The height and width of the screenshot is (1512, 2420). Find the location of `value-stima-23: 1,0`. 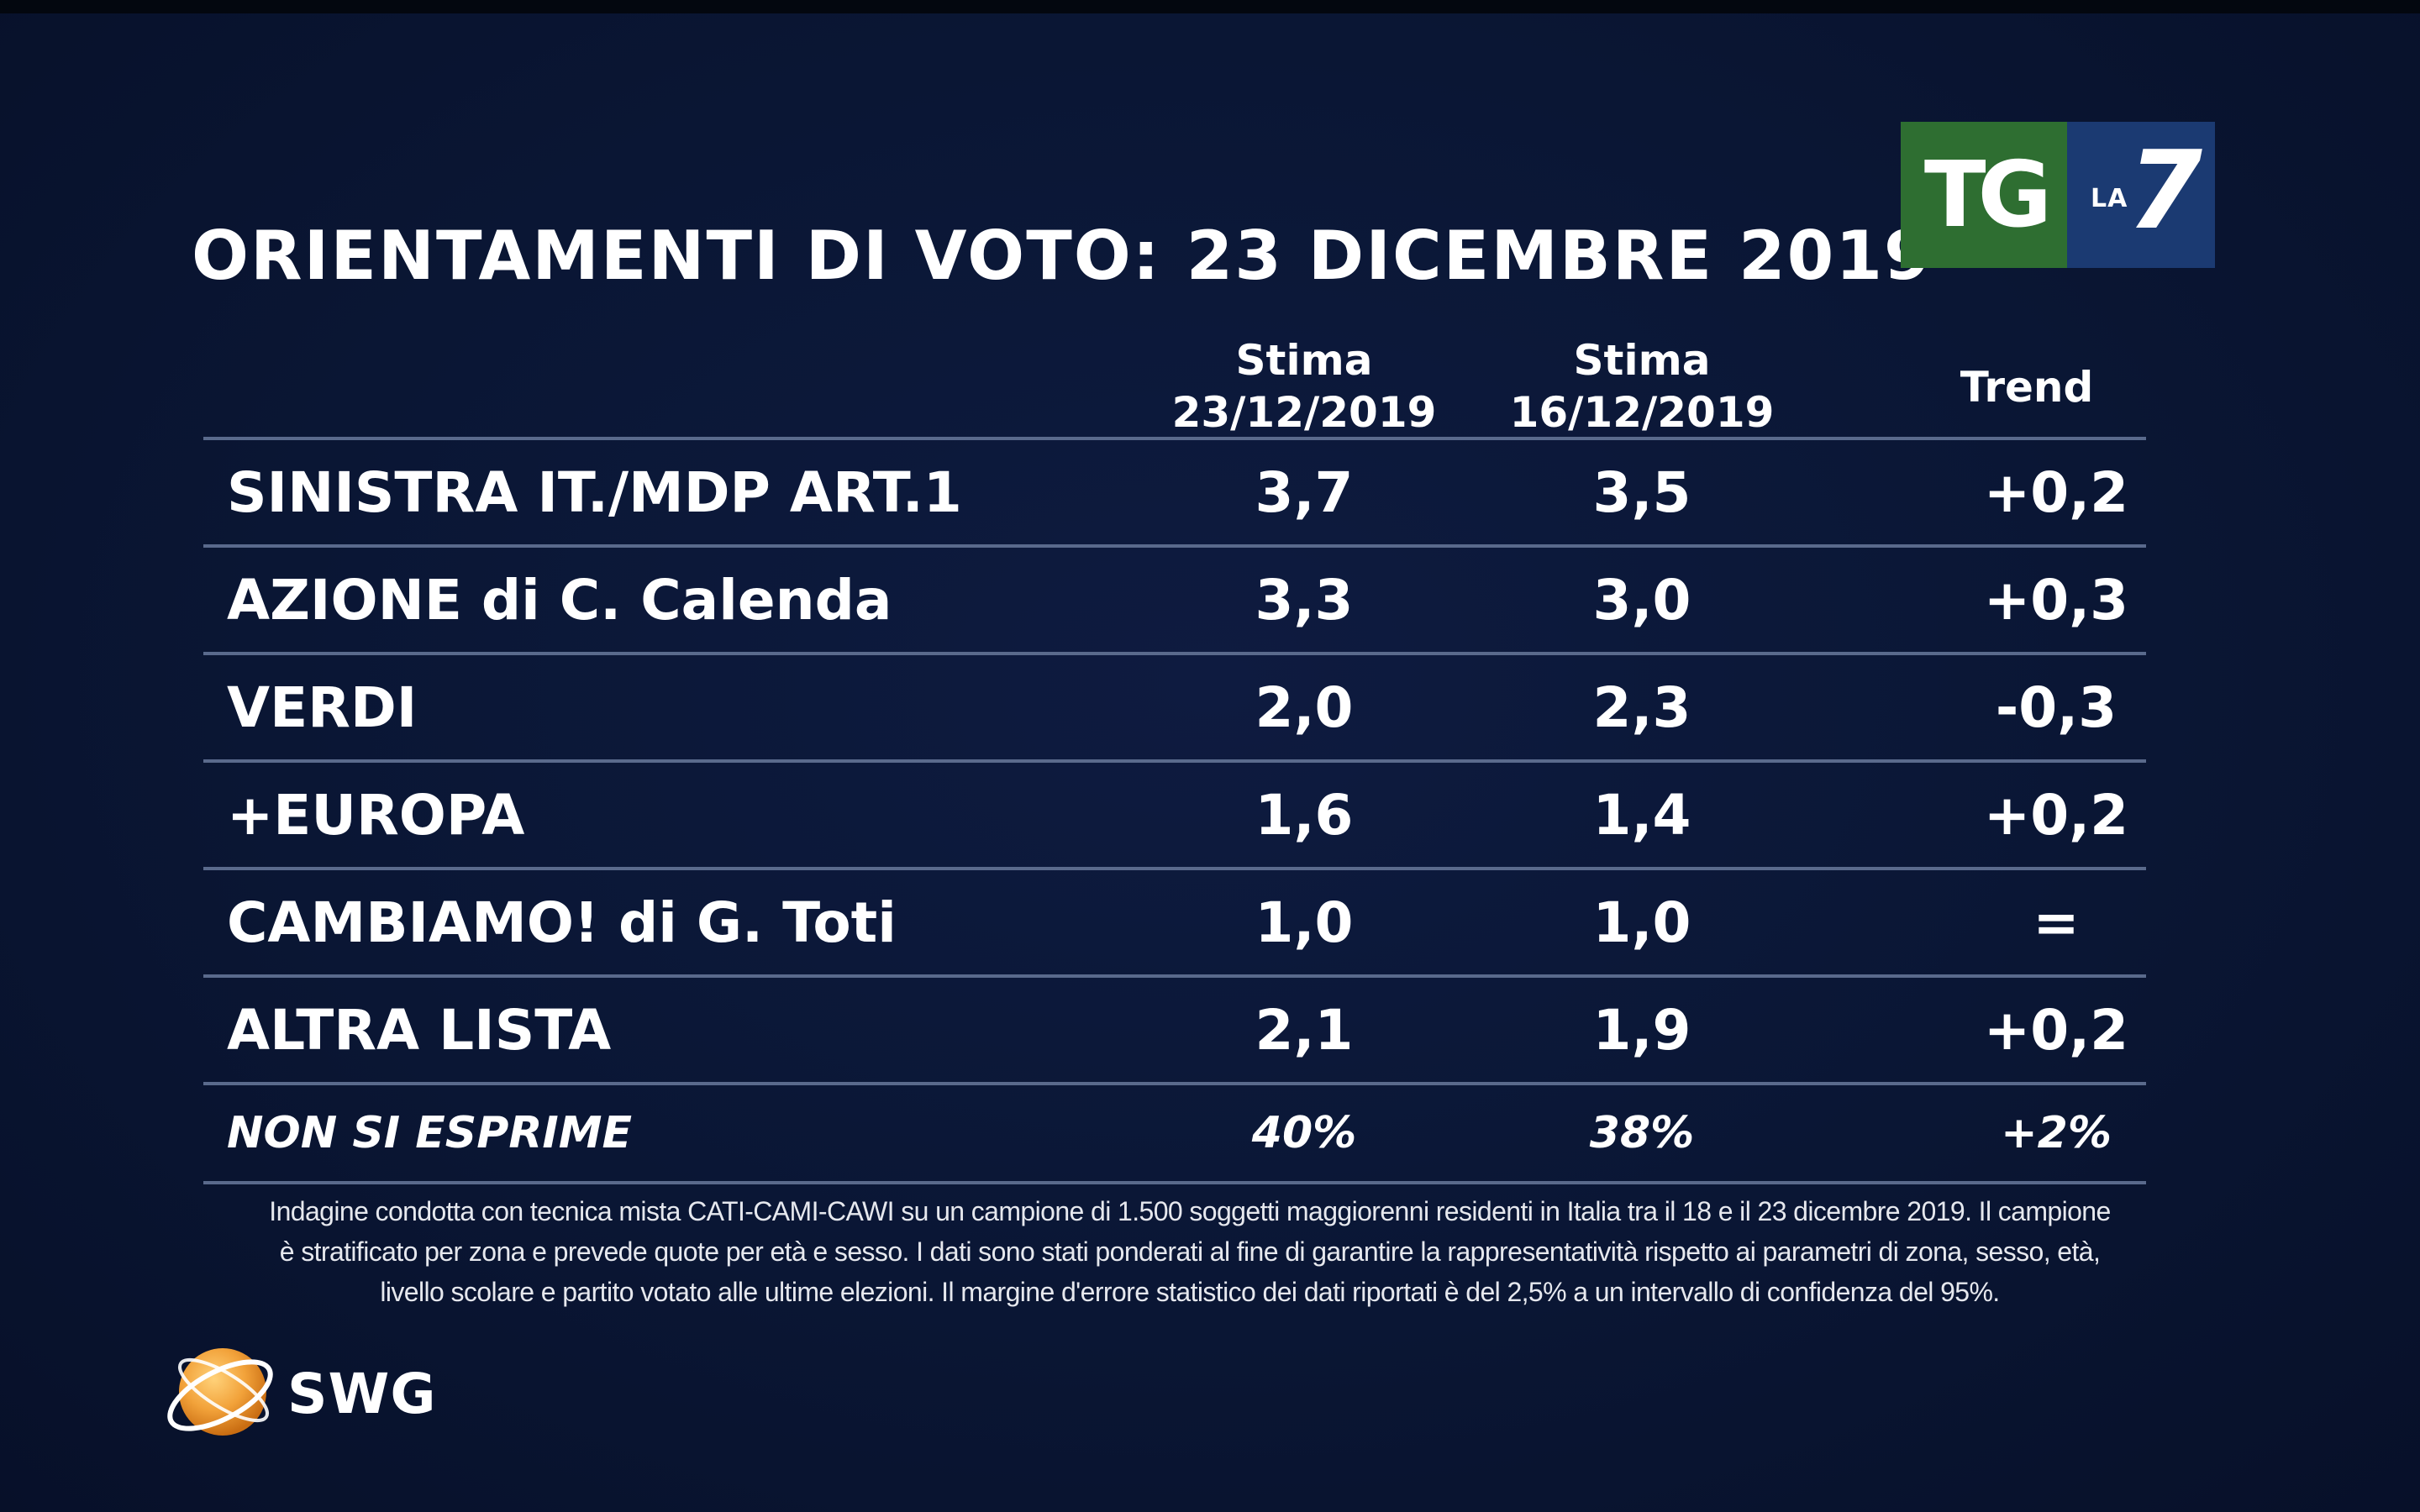

value-stima-23: 1,0 is located at coordinates (1304, 922).